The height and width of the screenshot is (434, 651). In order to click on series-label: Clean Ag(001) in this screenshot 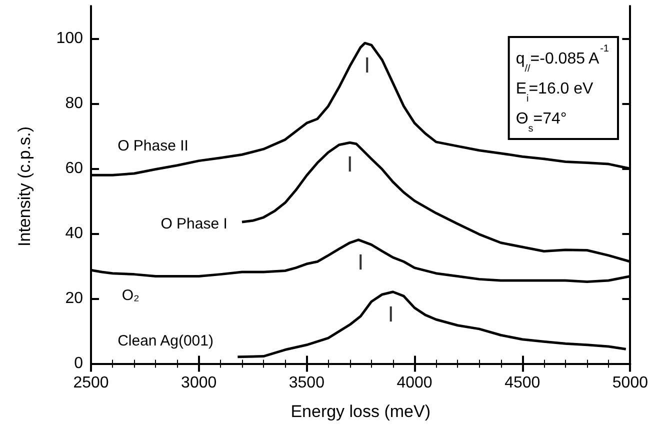, I will do `click(166, 341)`.